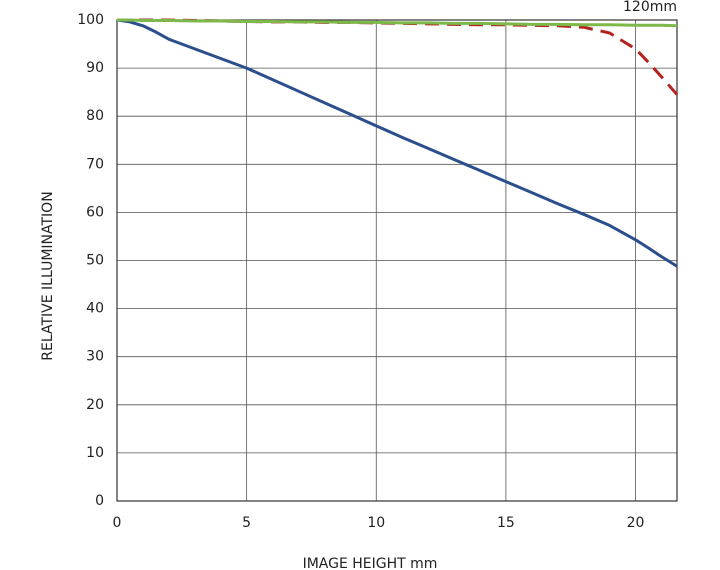 This screenshot has width=720, height=570. Describe the element at coordinates (650, 7) in the screenshot. I see `chart-title: 120mm` at that location.